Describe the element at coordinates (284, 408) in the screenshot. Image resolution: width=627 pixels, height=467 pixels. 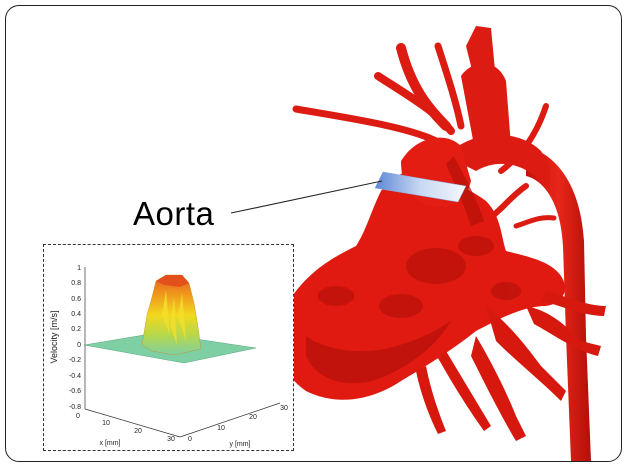
I see `y-tick: 30` at that location.